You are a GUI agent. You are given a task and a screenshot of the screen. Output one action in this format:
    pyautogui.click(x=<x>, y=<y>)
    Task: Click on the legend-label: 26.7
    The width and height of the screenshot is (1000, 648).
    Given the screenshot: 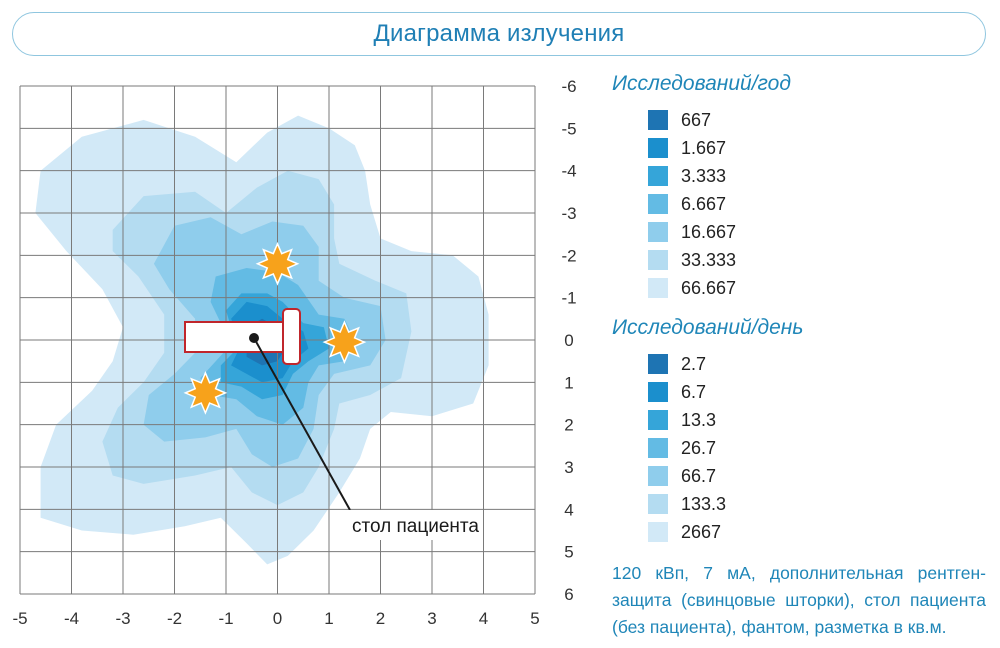 What is the action you would take?
    pyautogui.click(x=699, y=447)
    